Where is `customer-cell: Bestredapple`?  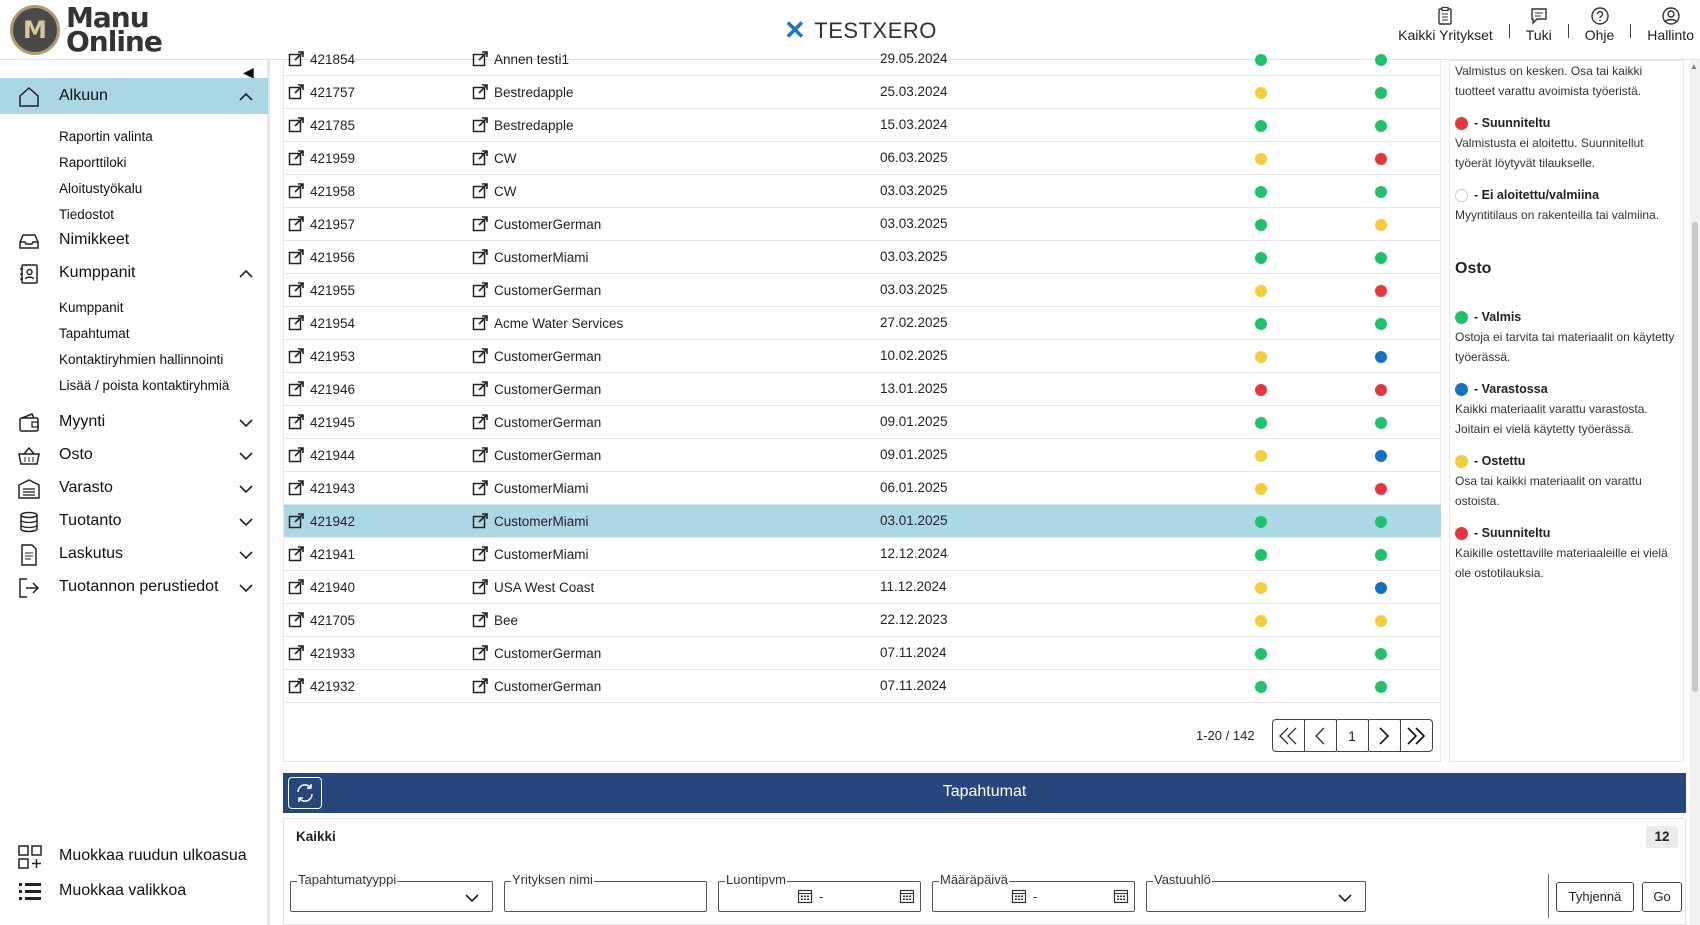 customer-cell: Bestredapple is located at coordinates (523, 125).